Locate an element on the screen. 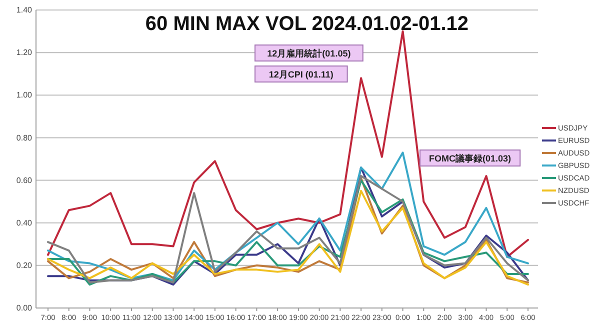 The height and width of the screenshot is (330, 600). y-tick-label: 0.40 is located at coordinates (24, 223).